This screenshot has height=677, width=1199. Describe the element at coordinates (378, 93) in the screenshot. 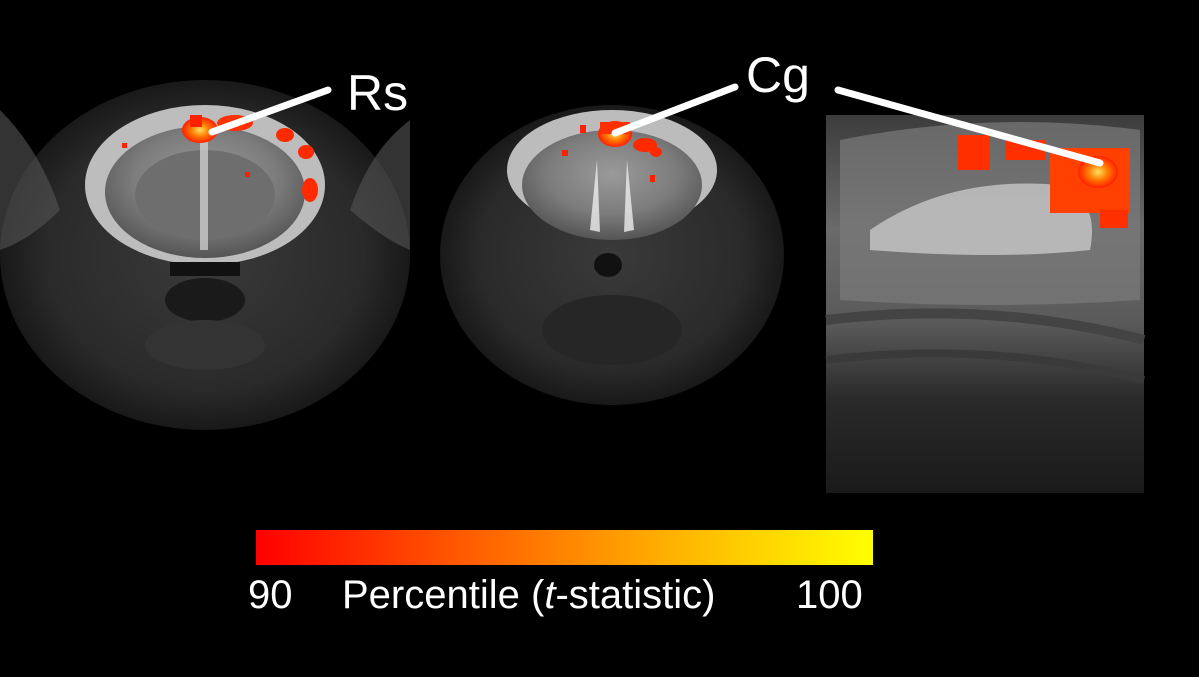

I see `rs-label: Rs` at that location.